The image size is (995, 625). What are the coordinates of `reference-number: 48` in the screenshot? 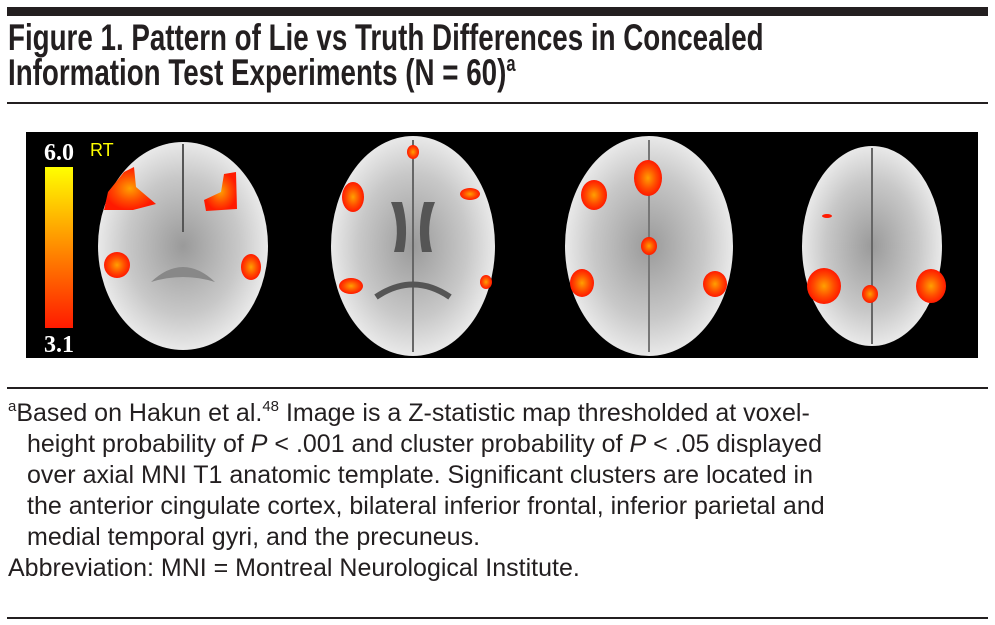 It's located at (271, 406).